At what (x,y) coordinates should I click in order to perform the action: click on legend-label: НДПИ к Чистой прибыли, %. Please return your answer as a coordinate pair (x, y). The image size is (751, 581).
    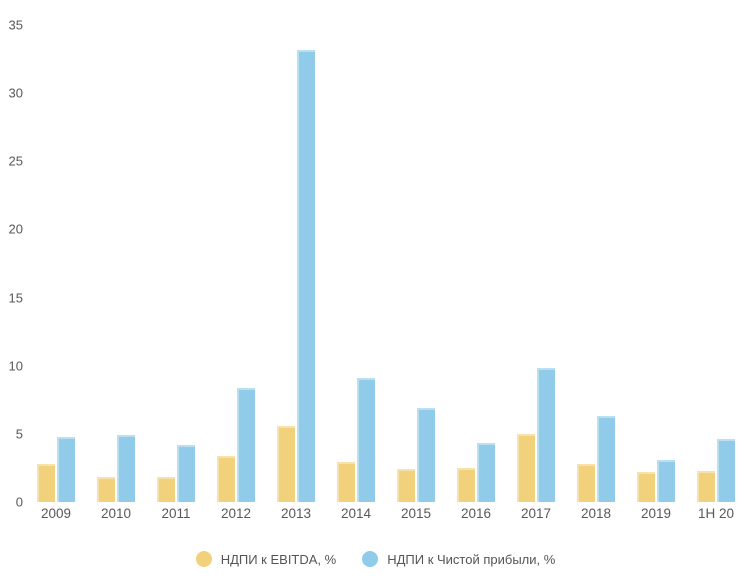
    Looking at the image, I should click on (471, 559).